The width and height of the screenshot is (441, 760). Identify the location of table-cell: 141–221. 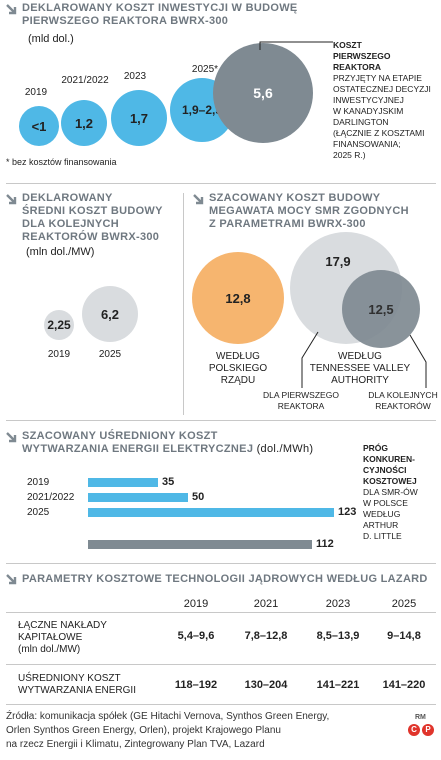
(338, 685).